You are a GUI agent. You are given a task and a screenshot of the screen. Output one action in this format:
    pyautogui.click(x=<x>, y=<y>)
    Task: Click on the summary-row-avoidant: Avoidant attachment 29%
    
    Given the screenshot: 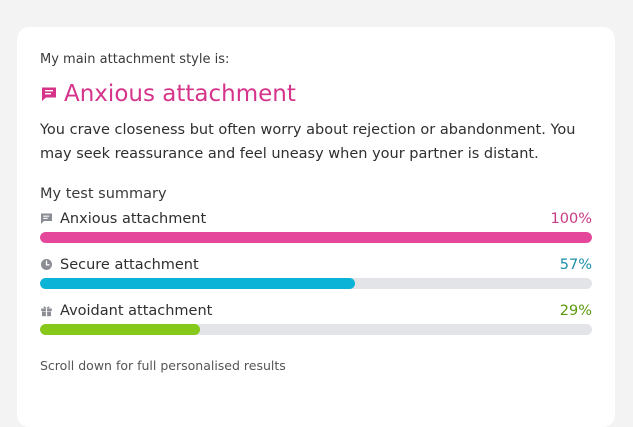 What is the action you would take?
    pyautogui.click(x=316, y=317)
    